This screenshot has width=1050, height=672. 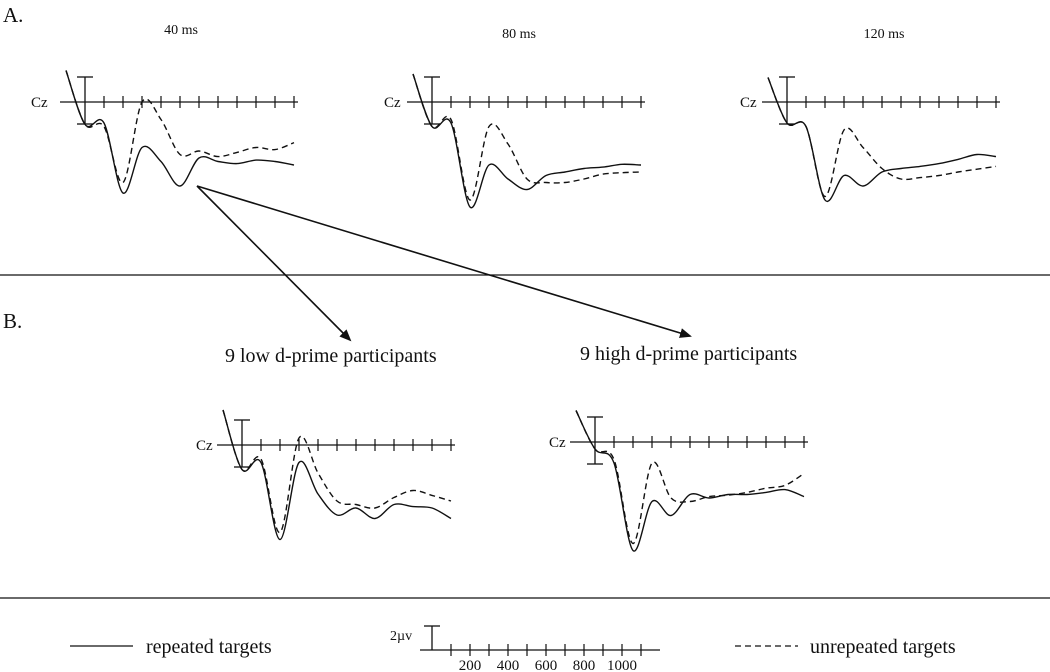 What do you see at coordinates (584, 665) in the screenshot?
I see `time-tick-label: 800` at bounding box center [584, 665].